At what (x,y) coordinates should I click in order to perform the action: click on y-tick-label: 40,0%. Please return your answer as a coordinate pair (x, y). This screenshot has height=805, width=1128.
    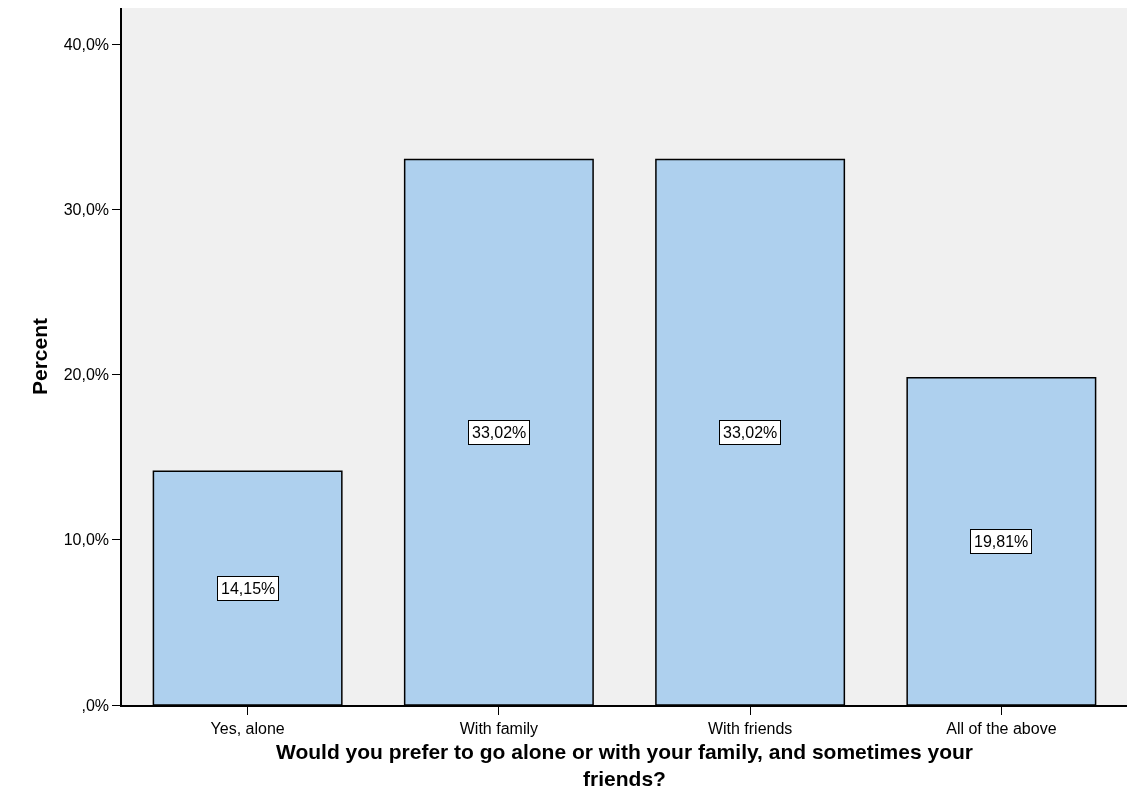
    Looking at the image, I should click on (86, 44).